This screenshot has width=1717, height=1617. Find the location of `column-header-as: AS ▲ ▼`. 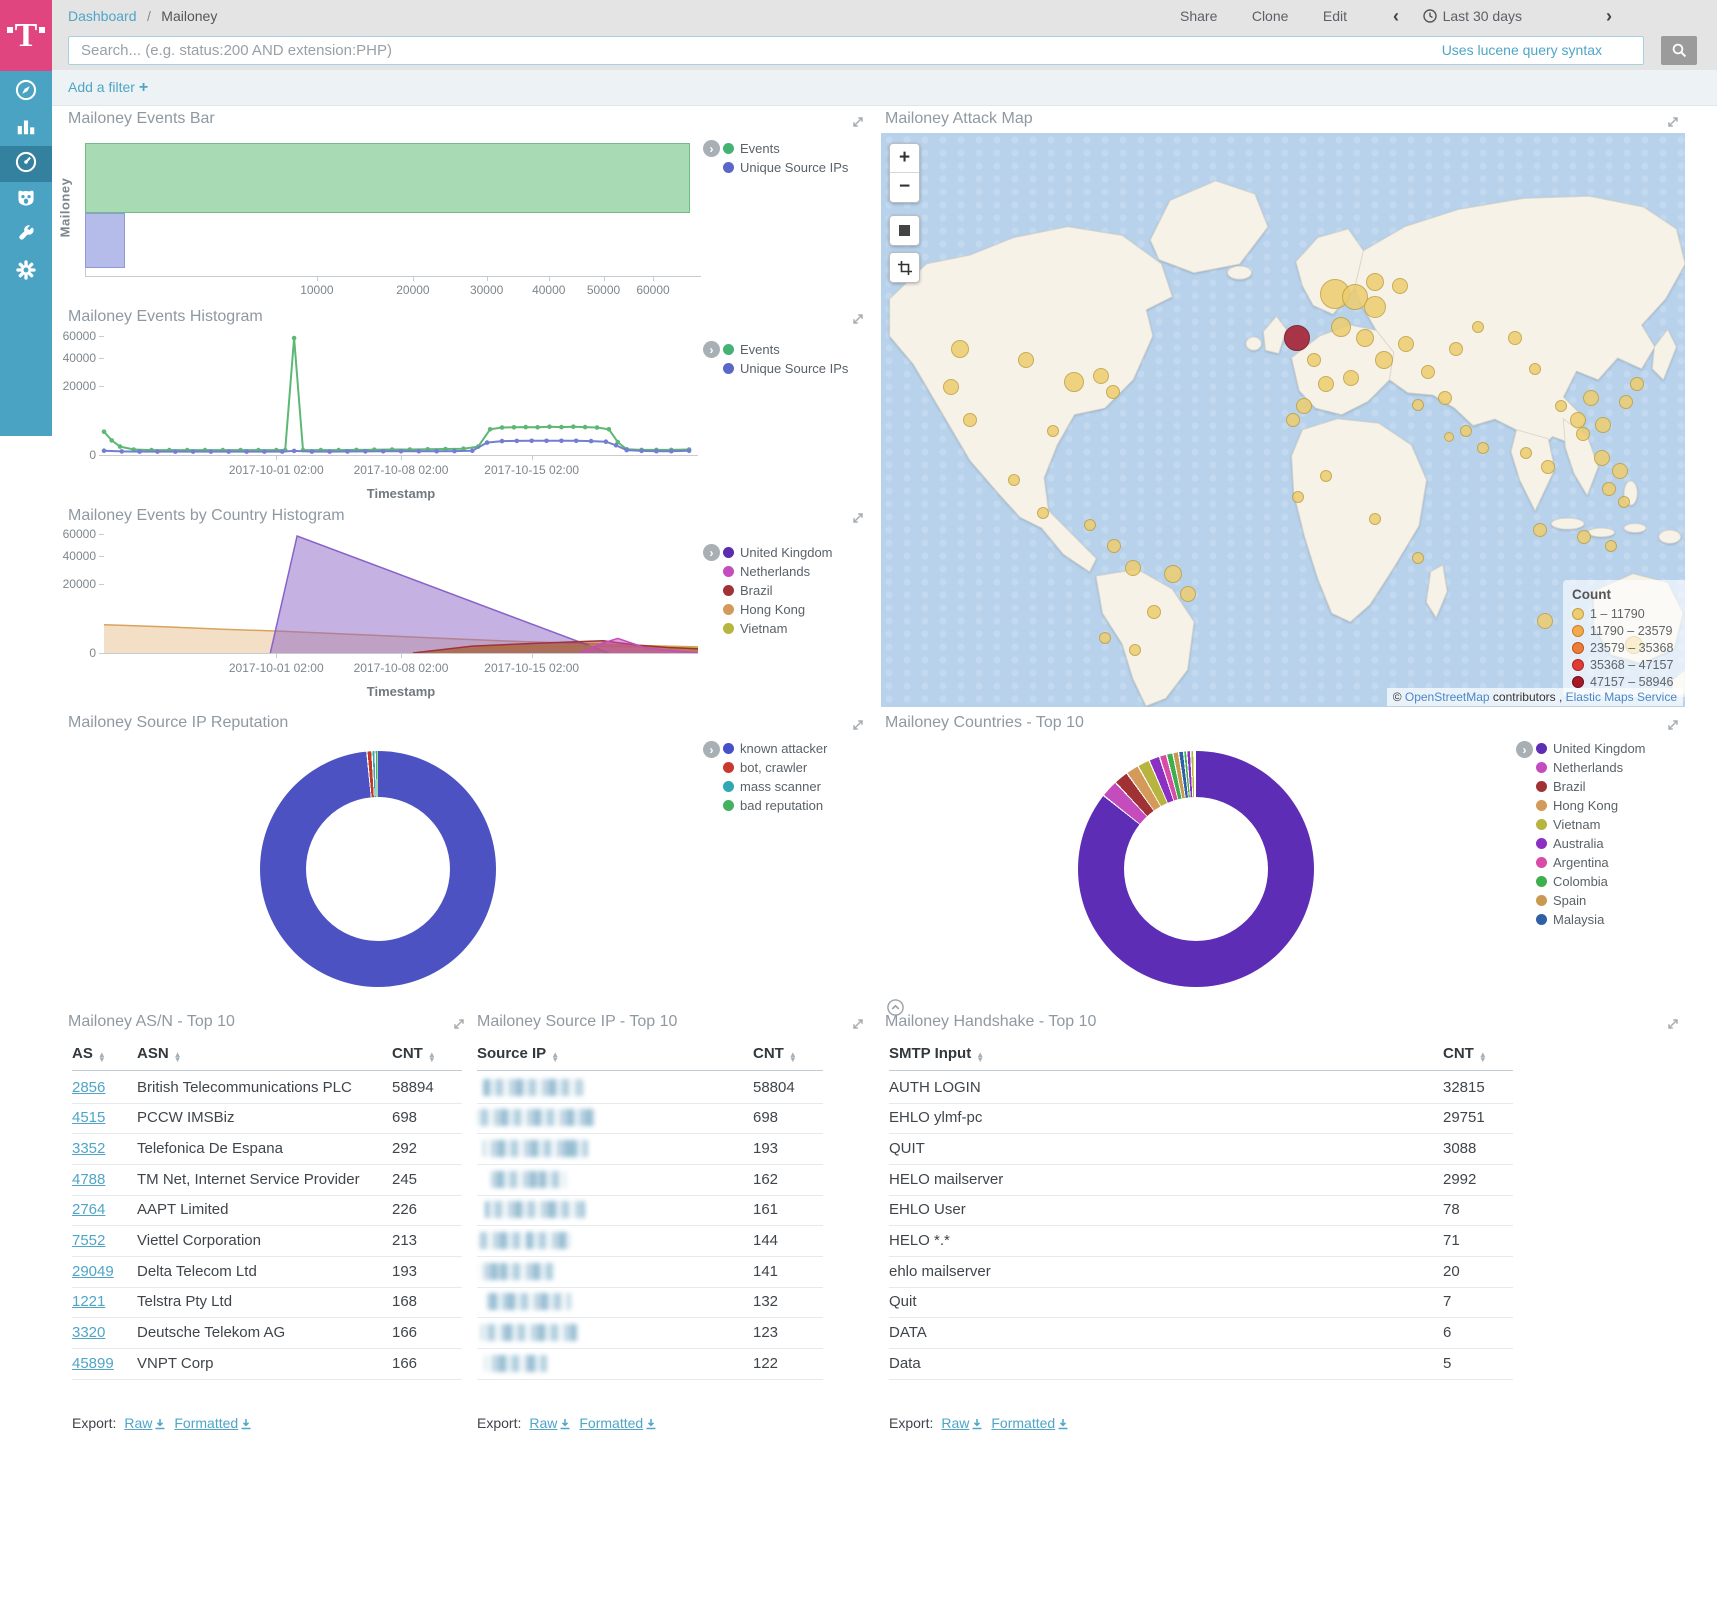

column-header-as: AS ▲ ▼ is located at coordinates (89, 1054).